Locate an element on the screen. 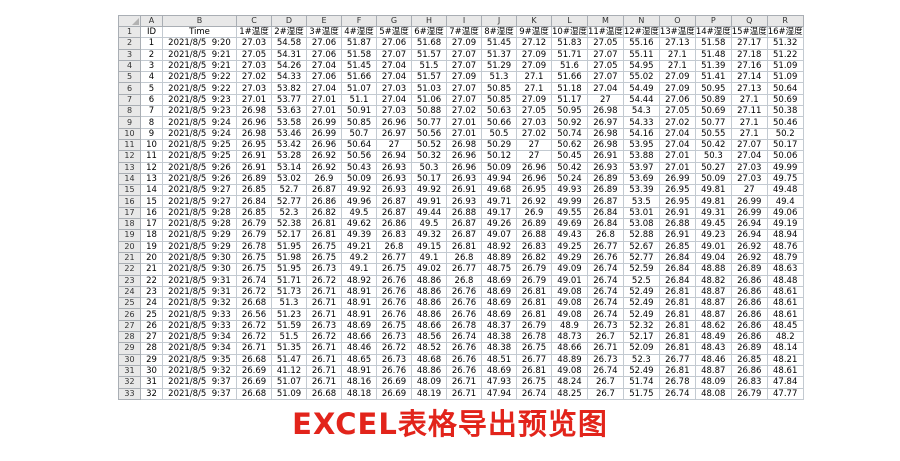 This screenshot has width=900, height=461. row-number: 32 is located at coordinates (129, 382).